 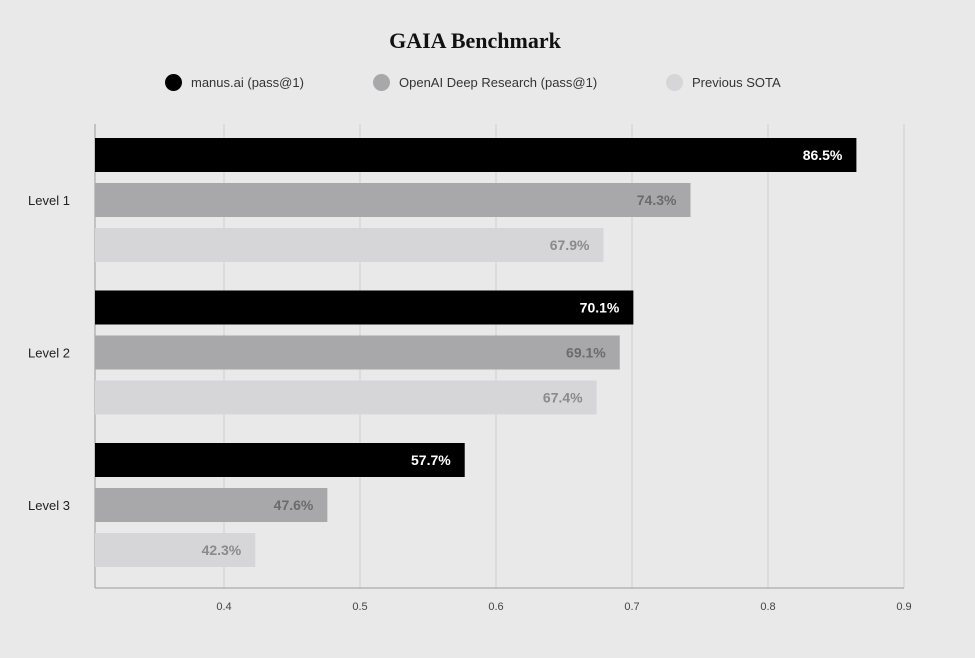 I want to click on bar-value-label-0-0: 86.5%, so click(x=823, y=155).